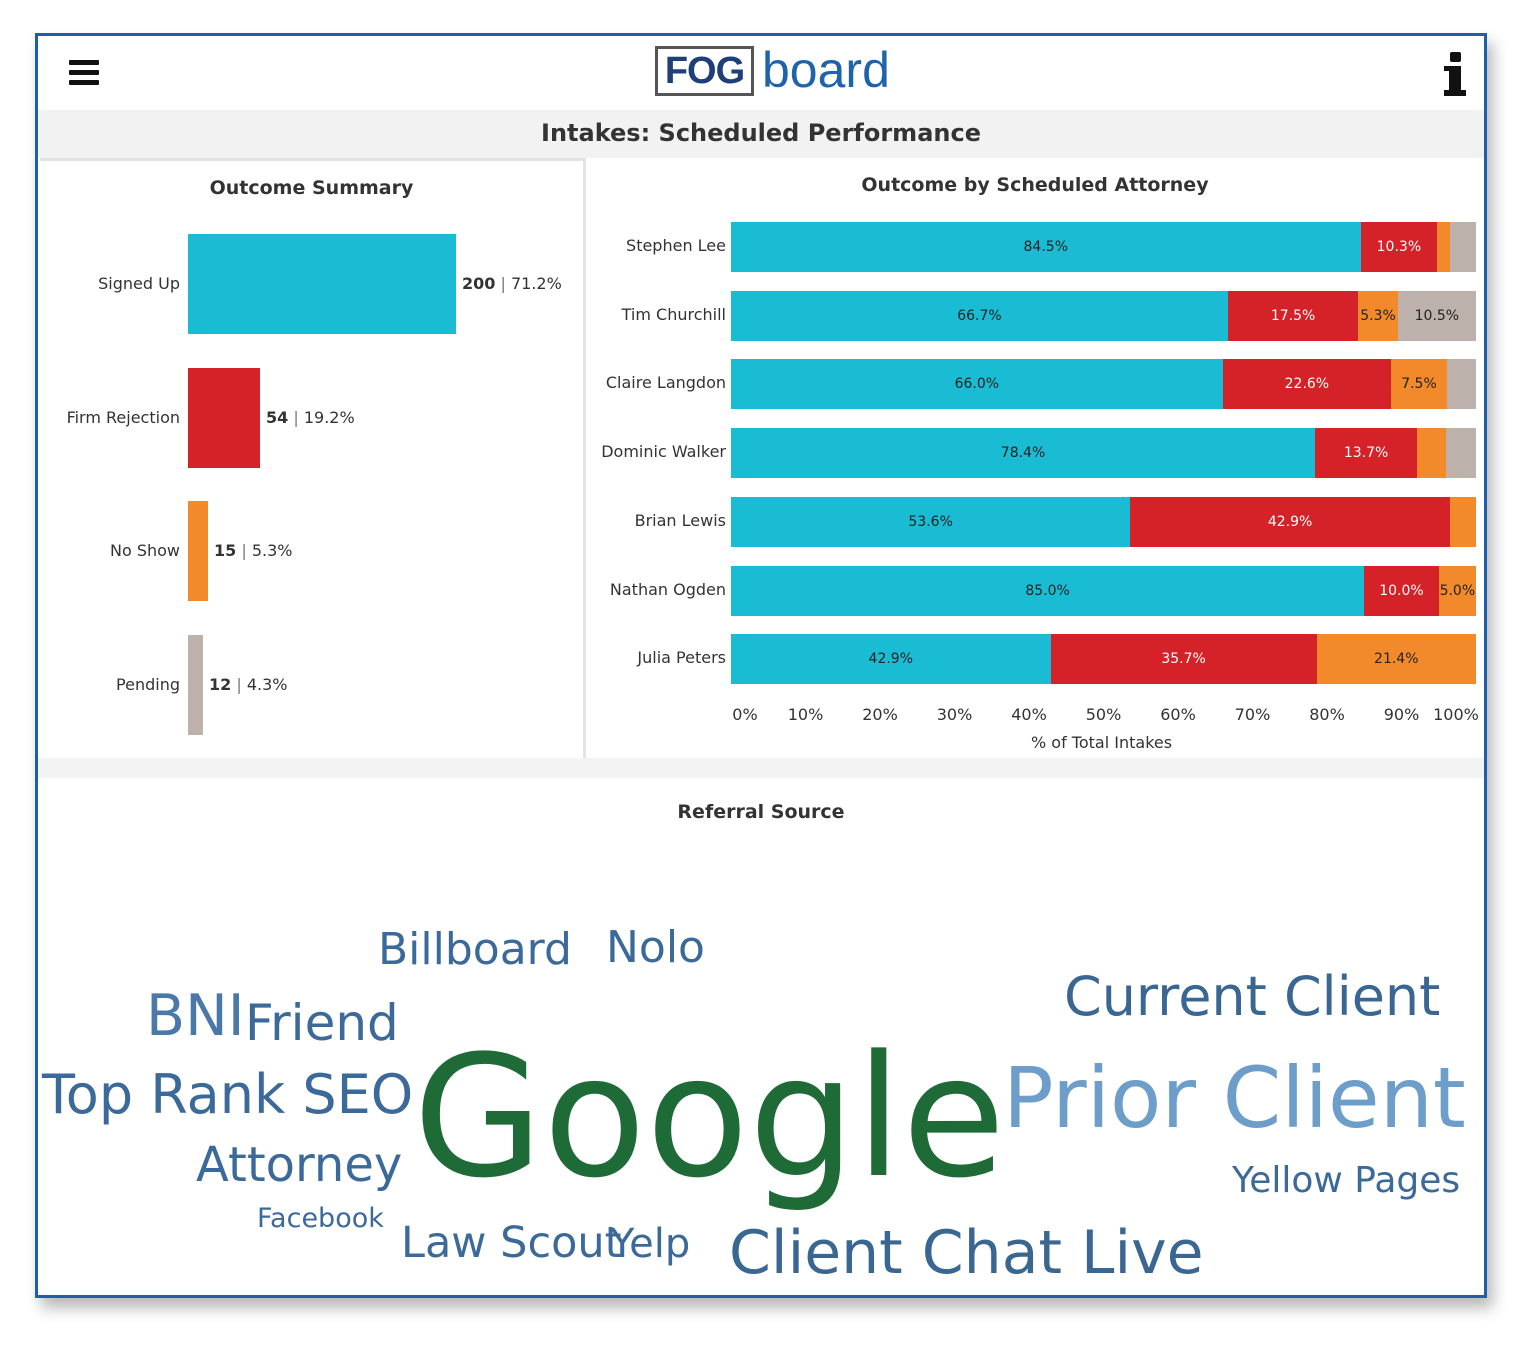 The image size is (1537, 1354). Describe the element at coordinates (198, 551) in the screenshot. I see `os-bar-no-show` at that location.